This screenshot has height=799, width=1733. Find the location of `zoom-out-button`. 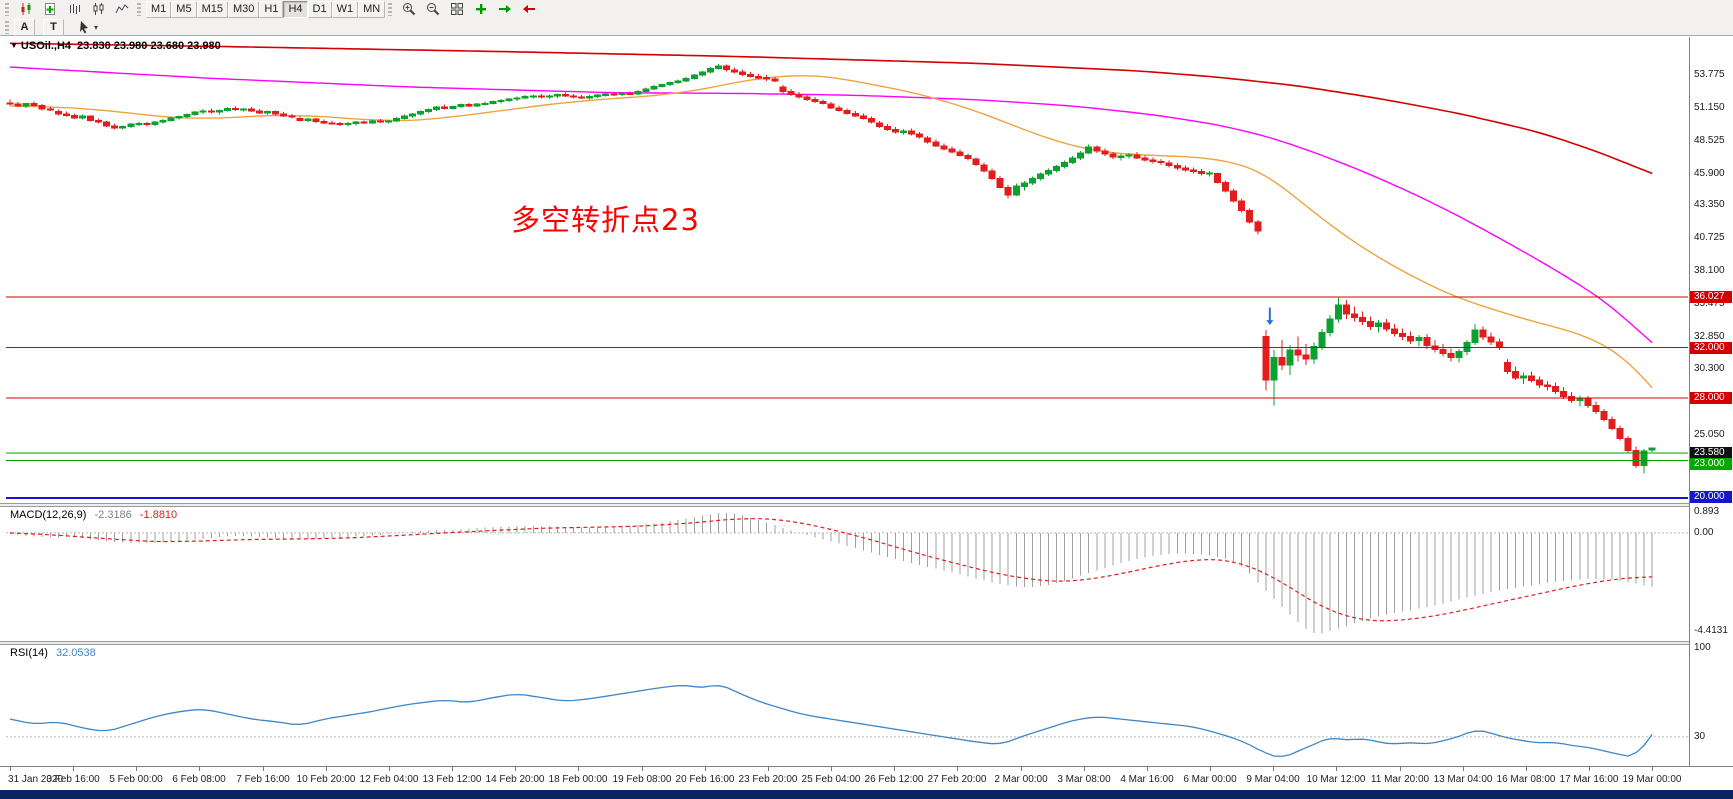

zoom-out-button is located at coordinates (433, 9).